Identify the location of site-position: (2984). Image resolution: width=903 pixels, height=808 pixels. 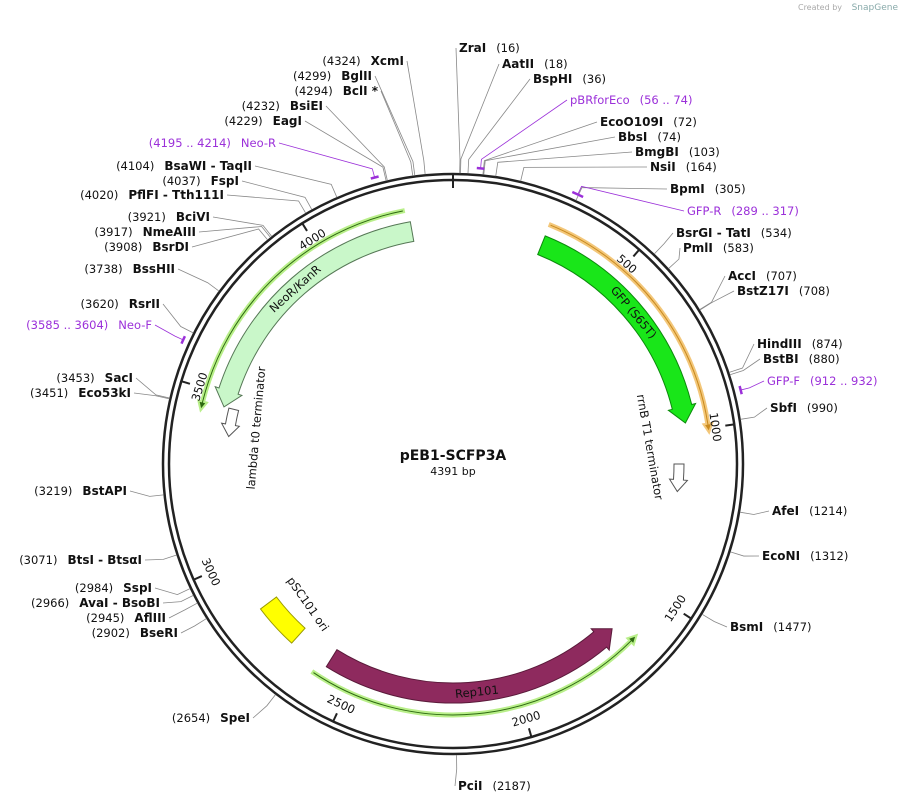
(94, 588).